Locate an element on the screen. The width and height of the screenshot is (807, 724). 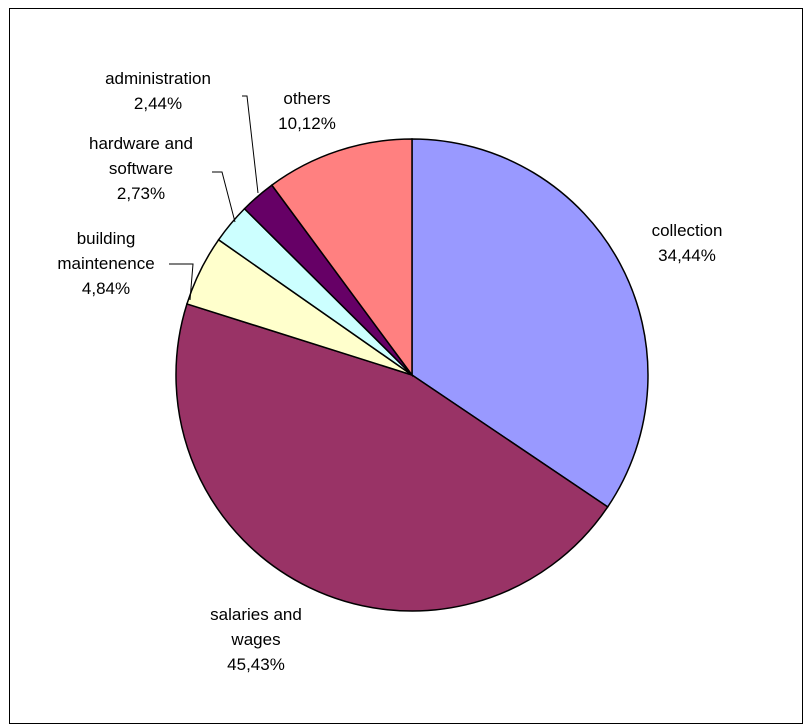
slice-label-administration: administration 2,44% is located at coordinates (158, 91).